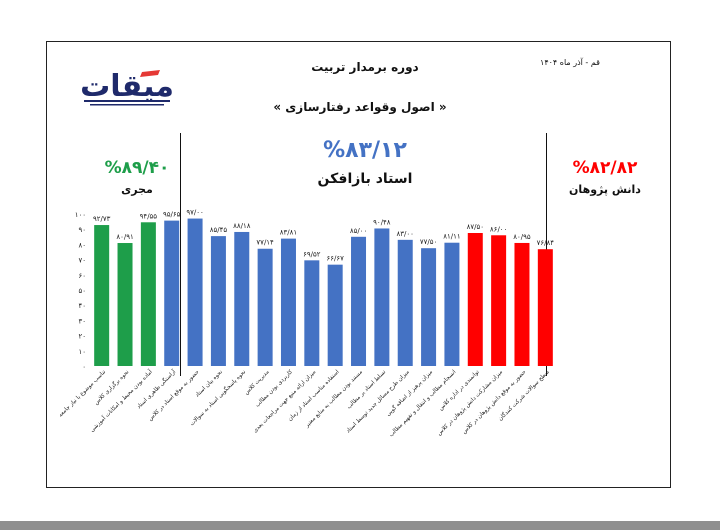 Image resolution: width=720 pixels, height=530 pixels. Describe the element at coordinates (522, 237) in the screenshot. I see `bar-value-label: ۸۰/۹۵` at that location.